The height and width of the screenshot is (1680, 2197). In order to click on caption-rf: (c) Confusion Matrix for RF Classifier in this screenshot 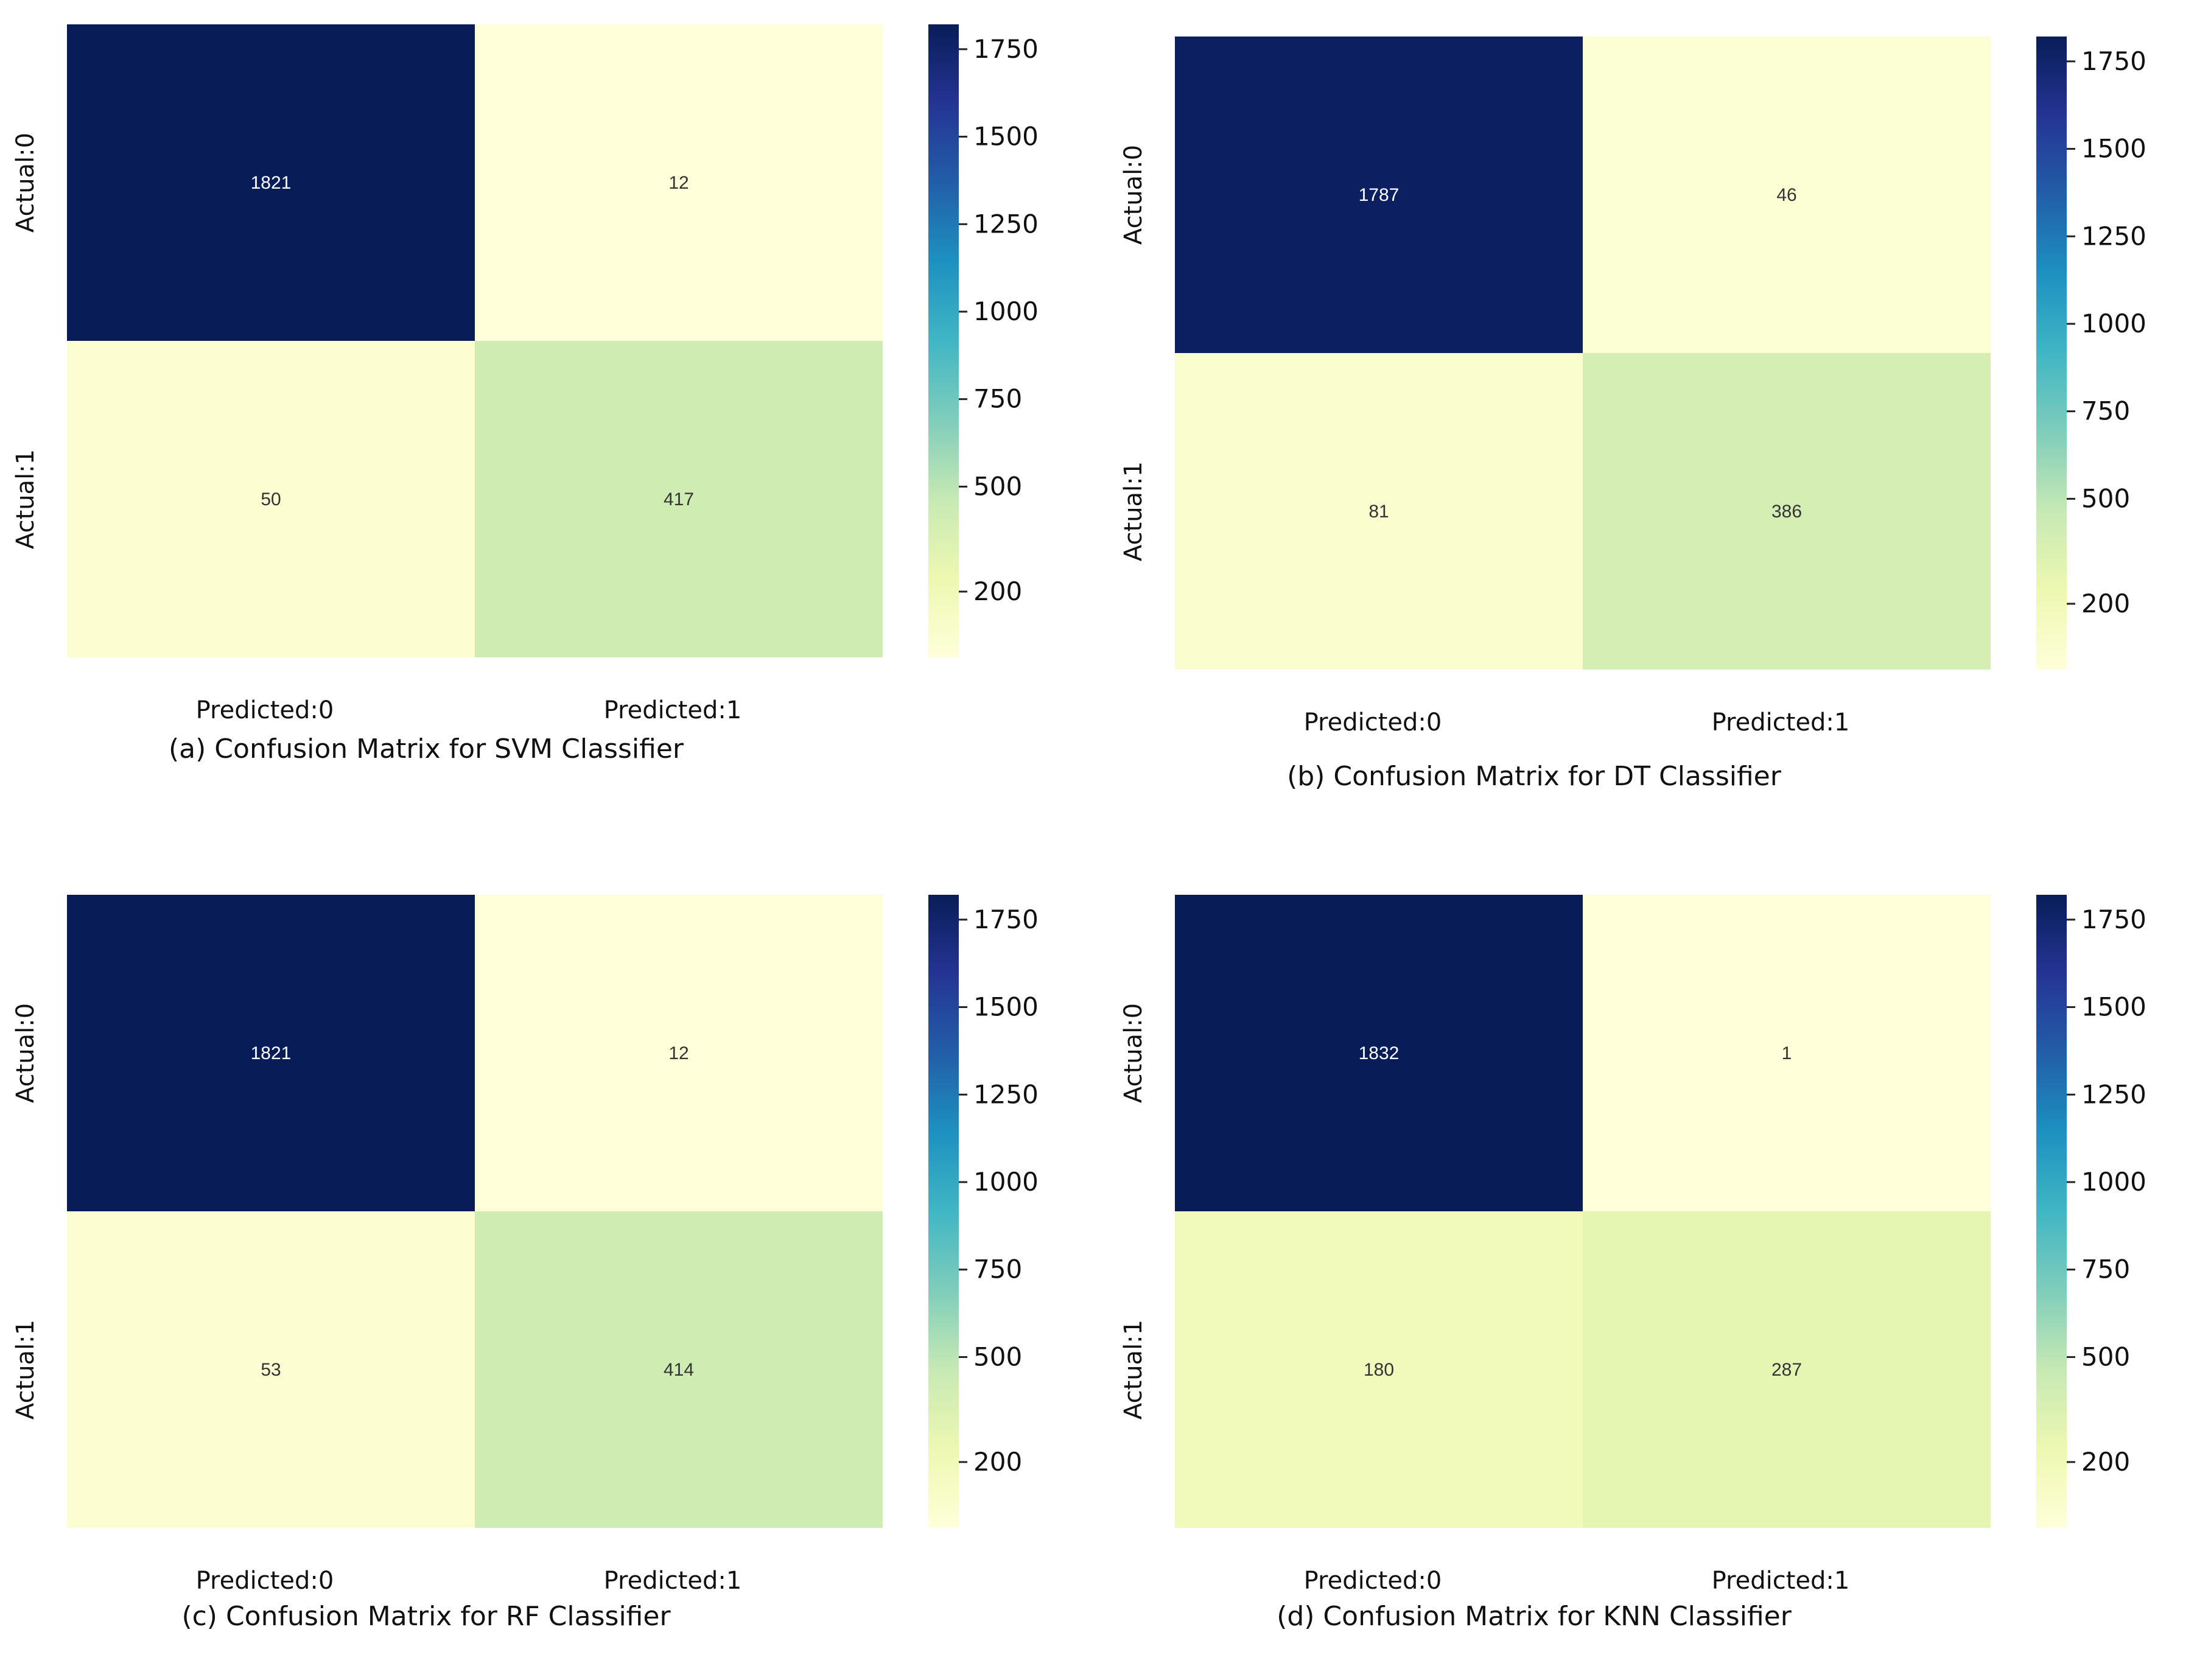, I will do `click(426, 1616)`.